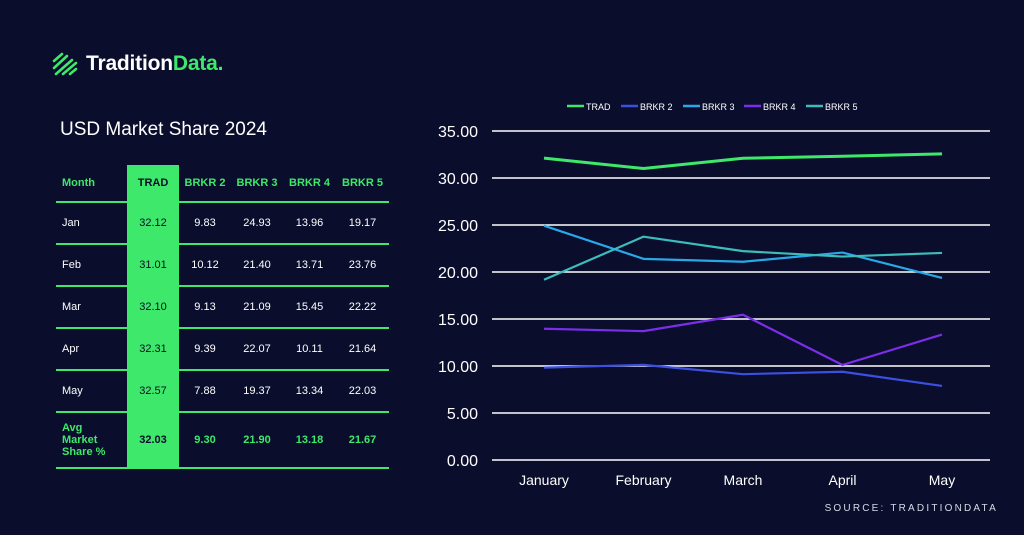 This screenshot has width=1024, height=535. What do you see at coordinates (71, 307) in the screenshot?
I see `row-month: Mar` at bounding box center [71, 307].